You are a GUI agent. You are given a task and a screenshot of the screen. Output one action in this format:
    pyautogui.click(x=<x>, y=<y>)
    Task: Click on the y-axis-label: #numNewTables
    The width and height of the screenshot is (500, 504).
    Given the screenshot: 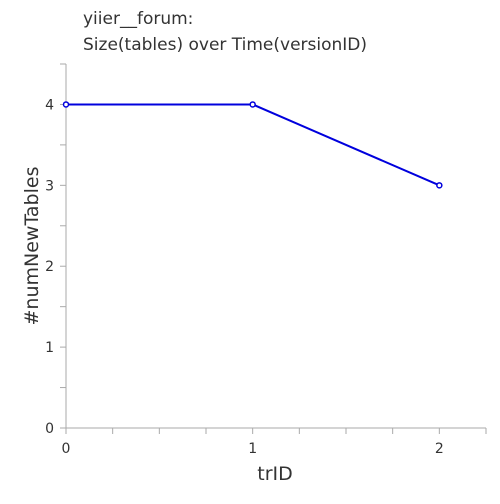 What is the action you would take?
    pyautogui.click(x=32, y=246)
    